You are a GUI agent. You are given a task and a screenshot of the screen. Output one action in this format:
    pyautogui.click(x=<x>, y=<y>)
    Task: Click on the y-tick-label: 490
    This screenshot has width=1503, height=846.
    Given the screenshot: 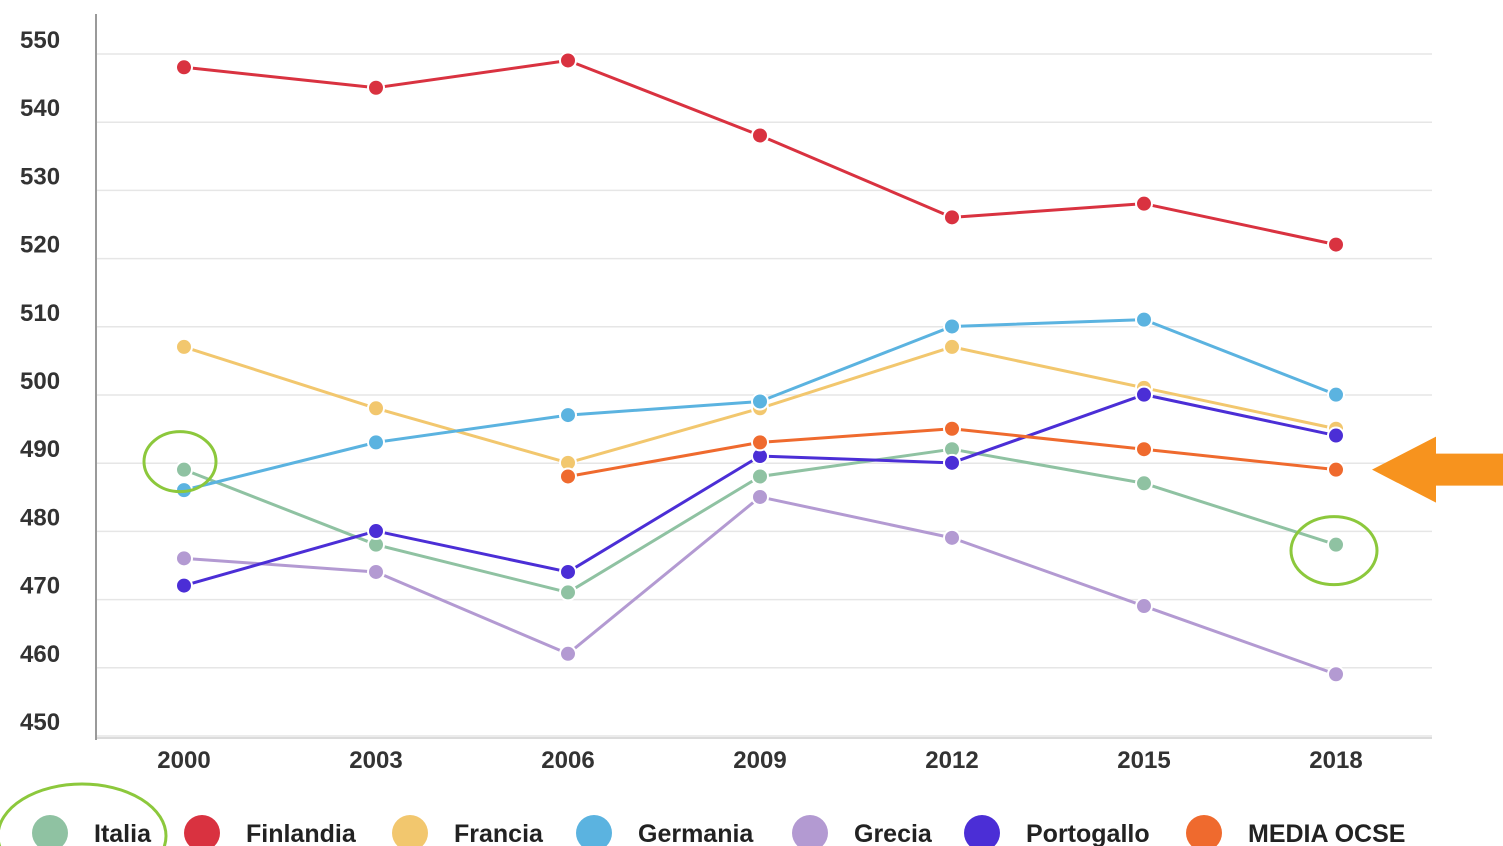 What is the action you would take?
    pyautogui.click(x=40, y=449)
    